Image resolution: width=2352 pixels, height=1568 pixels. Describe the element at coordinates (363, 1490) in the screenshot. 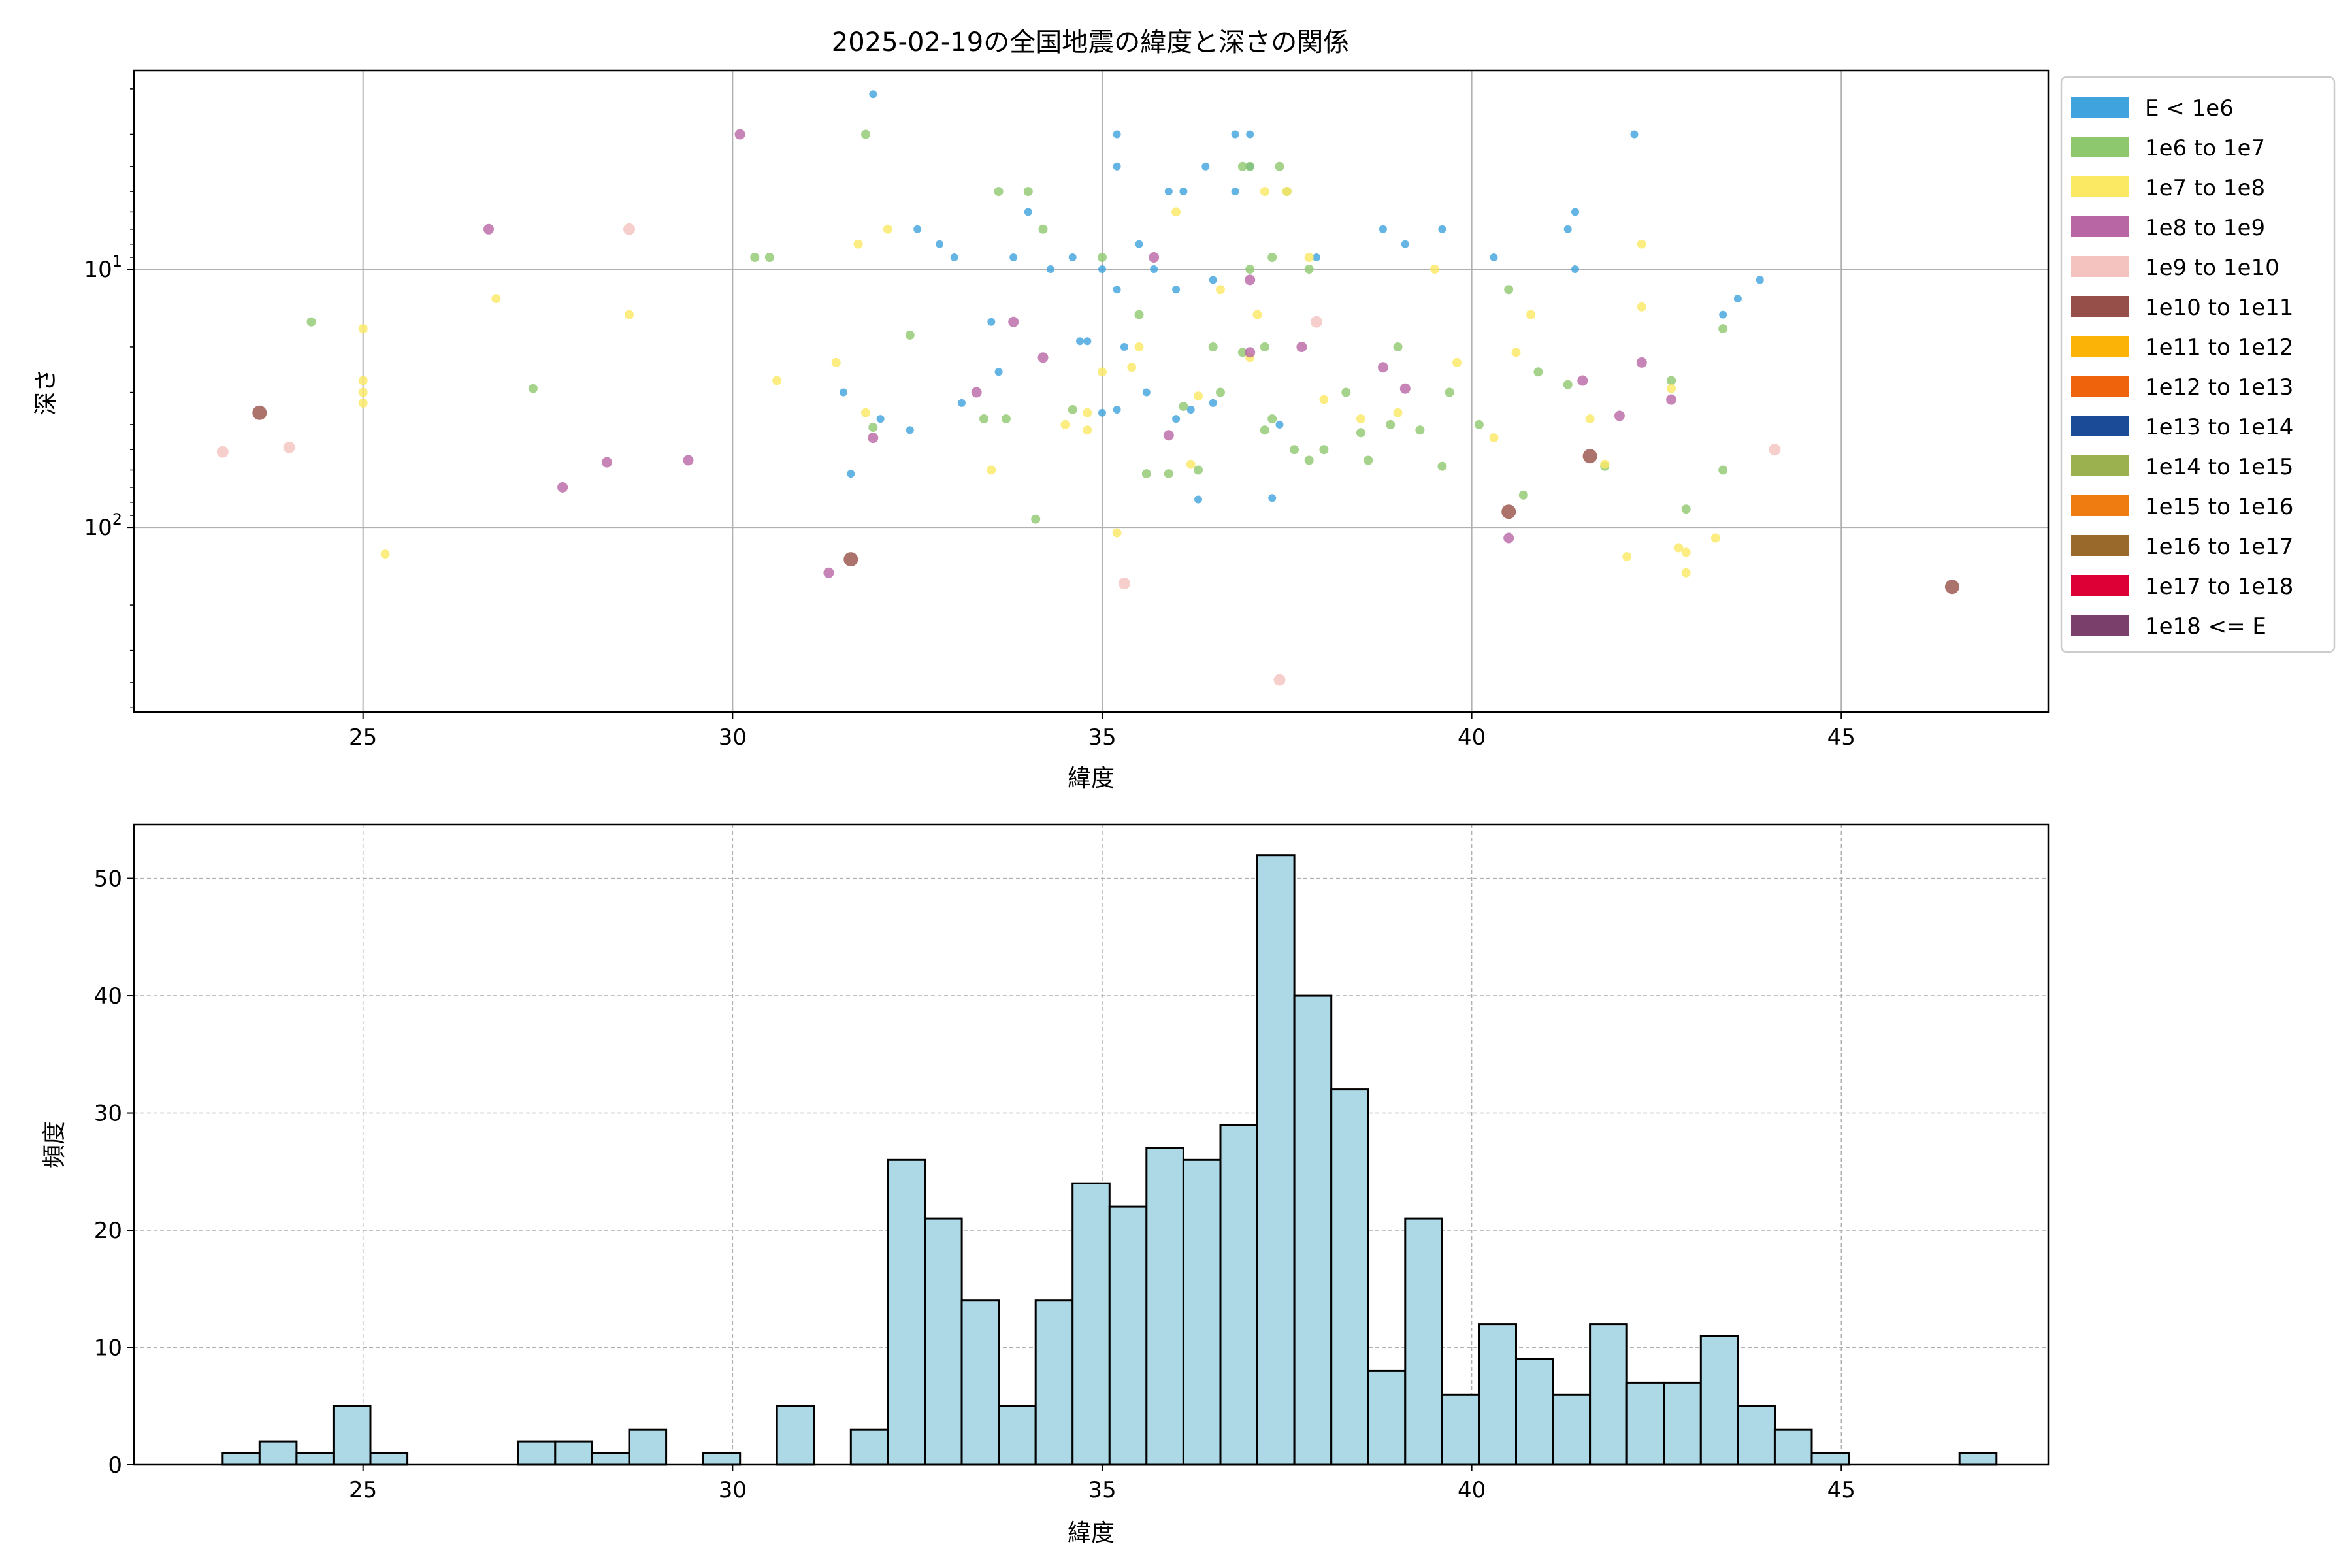

I see `histogram-x-tick-label: 25` at that location.